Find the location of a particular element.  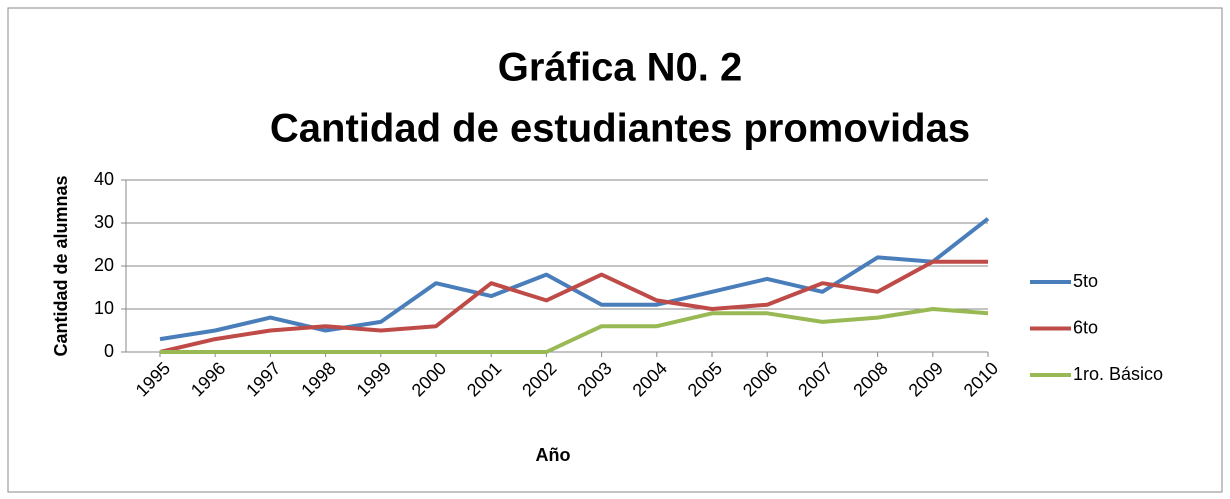

x-axis-label: Año is located at coordinates (553, 455).